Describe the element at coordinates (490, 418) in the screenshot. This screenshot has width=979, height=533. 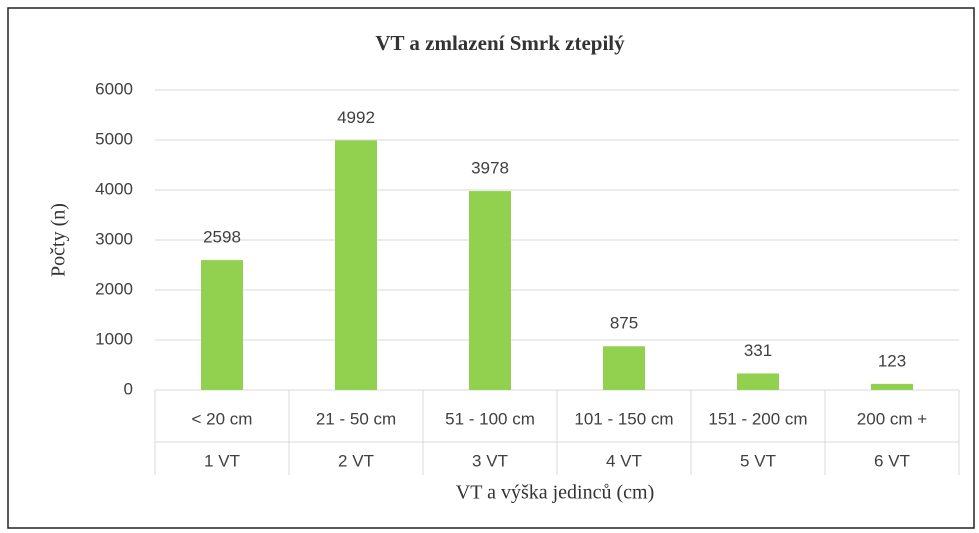
I see `x-tick-label: 51 - 100 cm` at that location.